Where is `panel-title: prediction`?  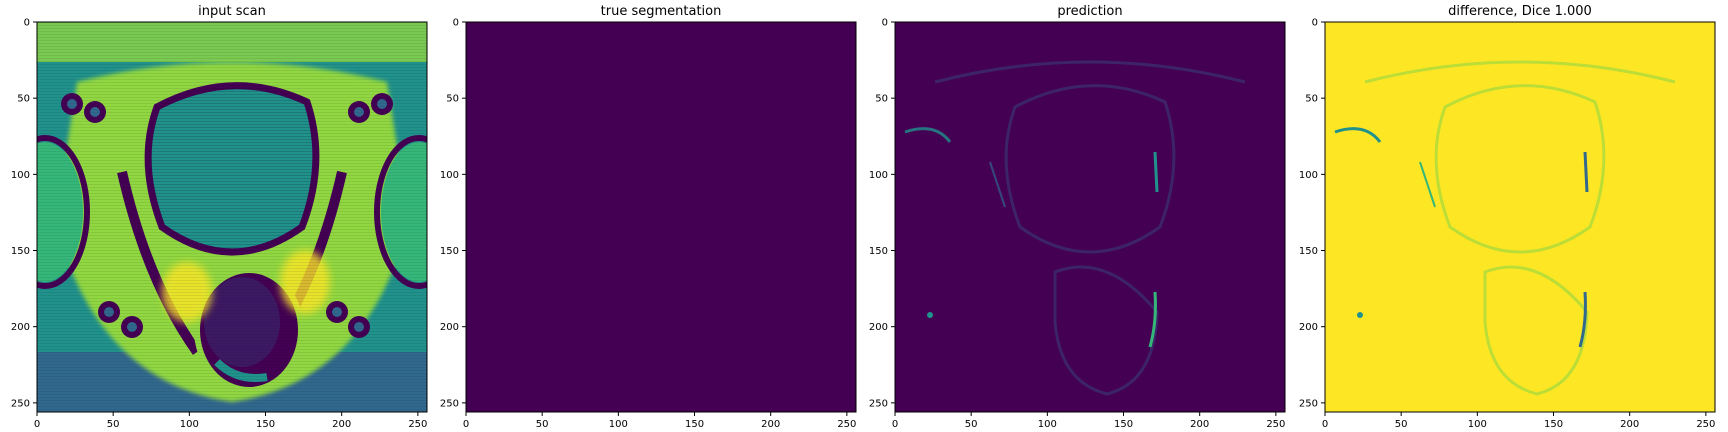 panel-title: prediction is located at coordinates (1089, 11).